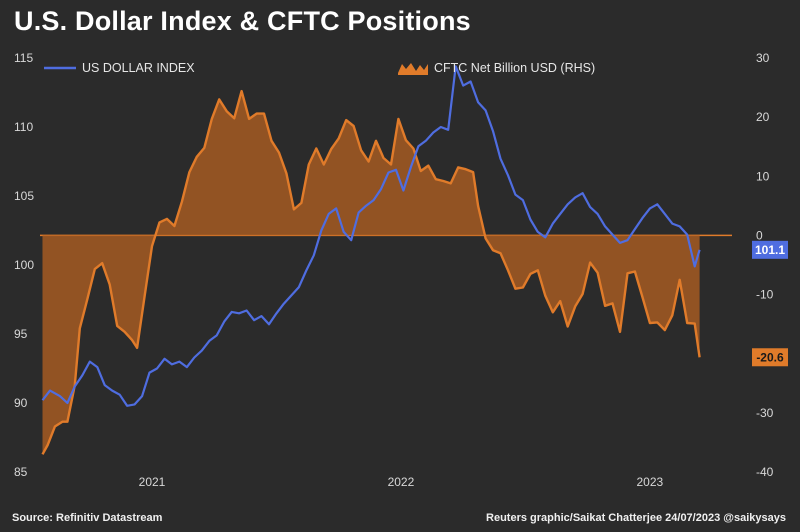 The image size is (800, 532). What do you see at coordinates (765, 413) in the screenshot?
I see `right-tick-label: -30` at bounding box center [765, 413].